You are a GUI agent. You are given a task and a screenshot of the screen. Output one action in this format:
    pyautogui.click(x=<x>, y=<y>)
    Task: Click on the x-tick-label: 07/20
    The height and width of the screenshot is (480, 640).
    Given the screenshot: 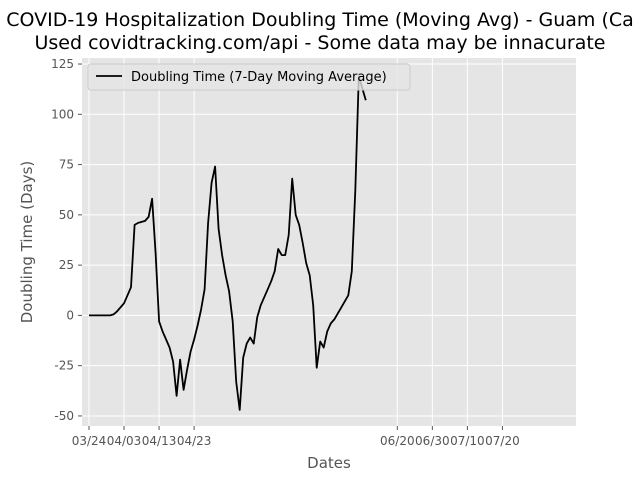 What is the action you would take?
    pyautogui.click(x=502, y=441)
    